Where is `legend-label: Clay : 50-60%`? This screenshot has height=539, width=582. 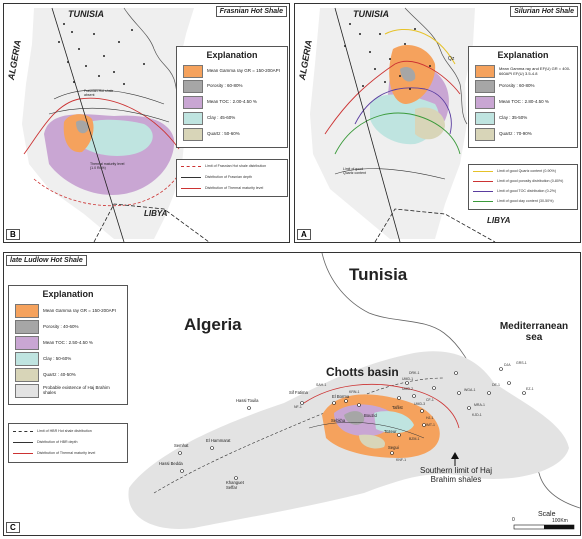 legend-label: Clay : 50-60% is located at coordinates (57, 358).